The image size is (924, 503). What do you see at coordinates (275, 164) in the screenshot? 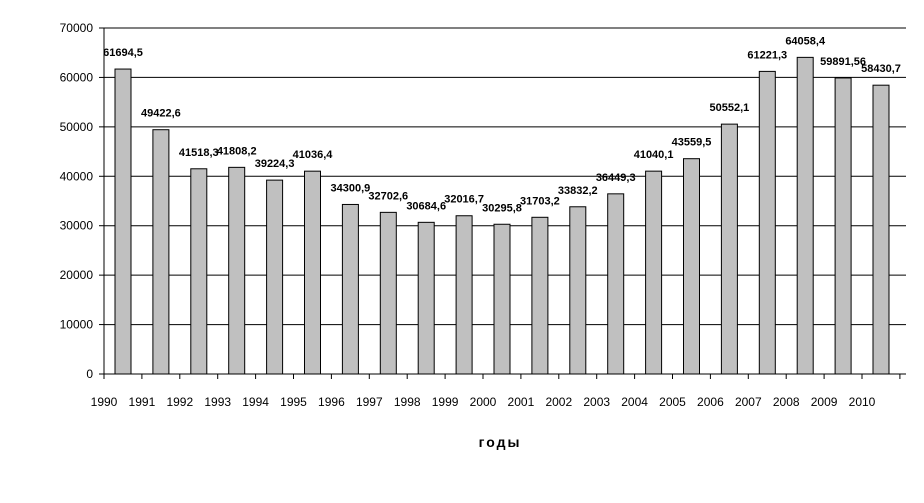
I see `data-label: 39224,3` at bounding box center [275, 164].